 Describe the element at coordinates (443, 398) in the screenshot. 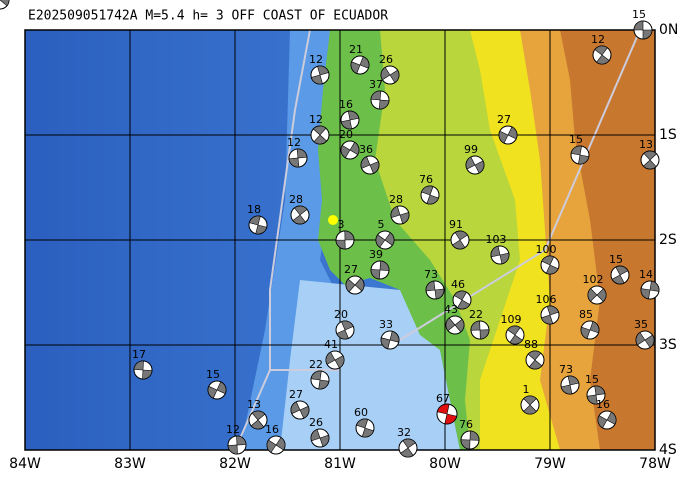

I see `depth-label: 67` at that location.